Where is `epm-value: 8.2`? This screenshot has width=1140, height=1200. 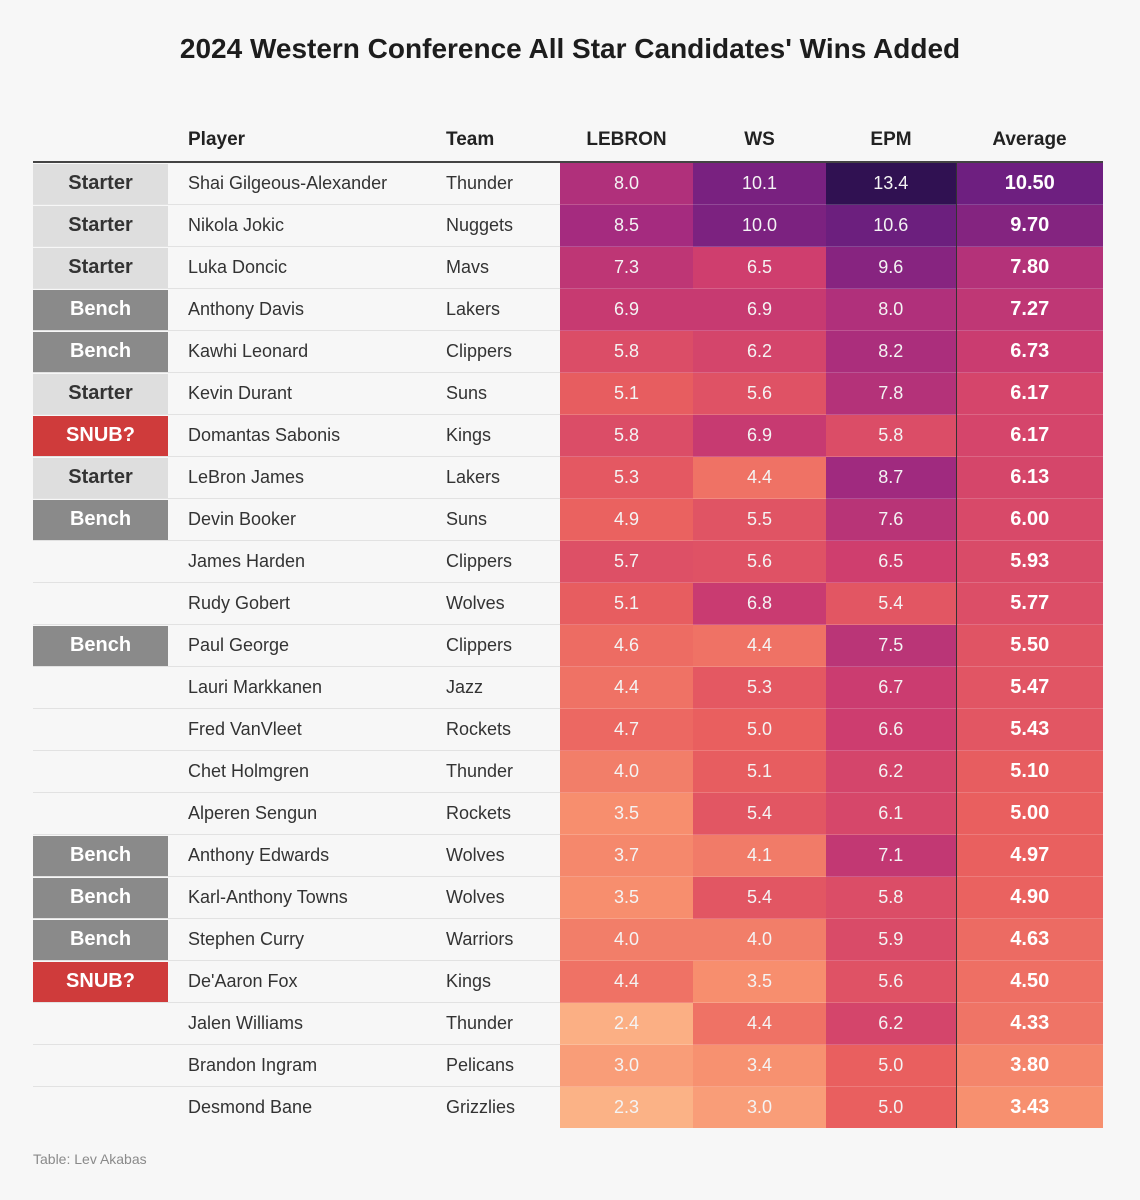
epm-value: 8.2 is located at coordinates (891, 351).